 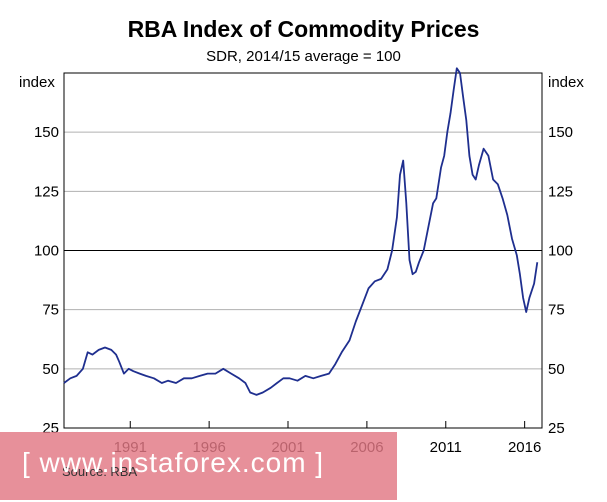 I want to click on y-tick-label-left: 150, so click(x=46, y=132).